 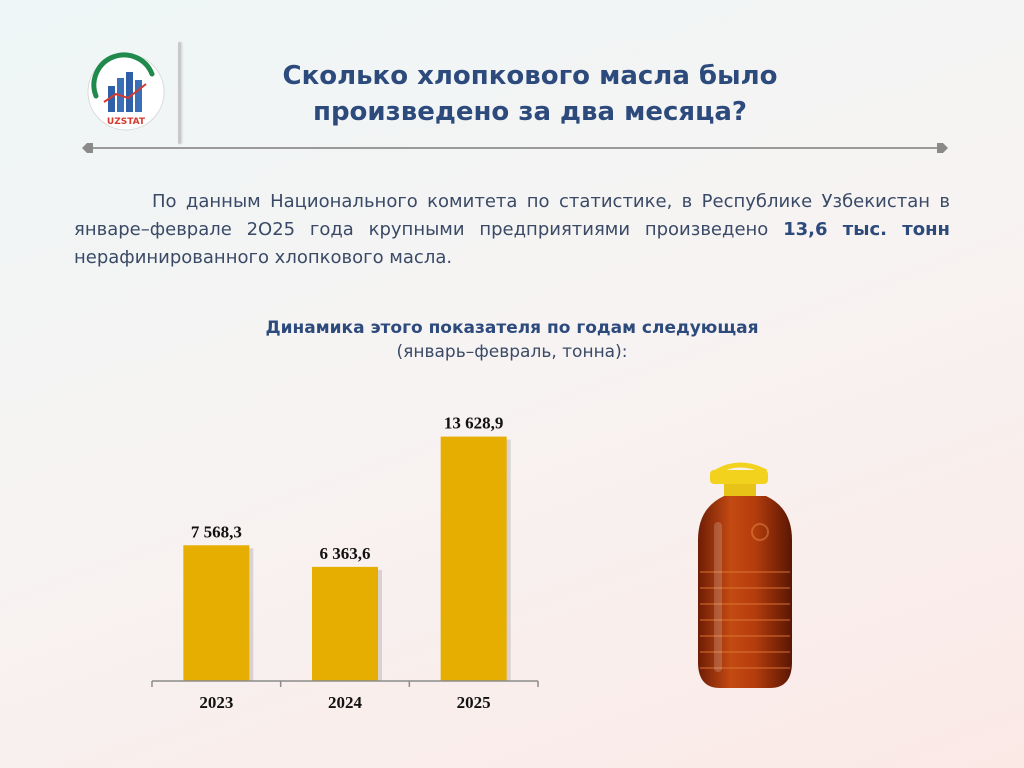 What do you see at coordinates (866, 229) in the screenshot?
I see `intro-highlight: 13,6 тыс. тонн` at bounding box center [866, 229].